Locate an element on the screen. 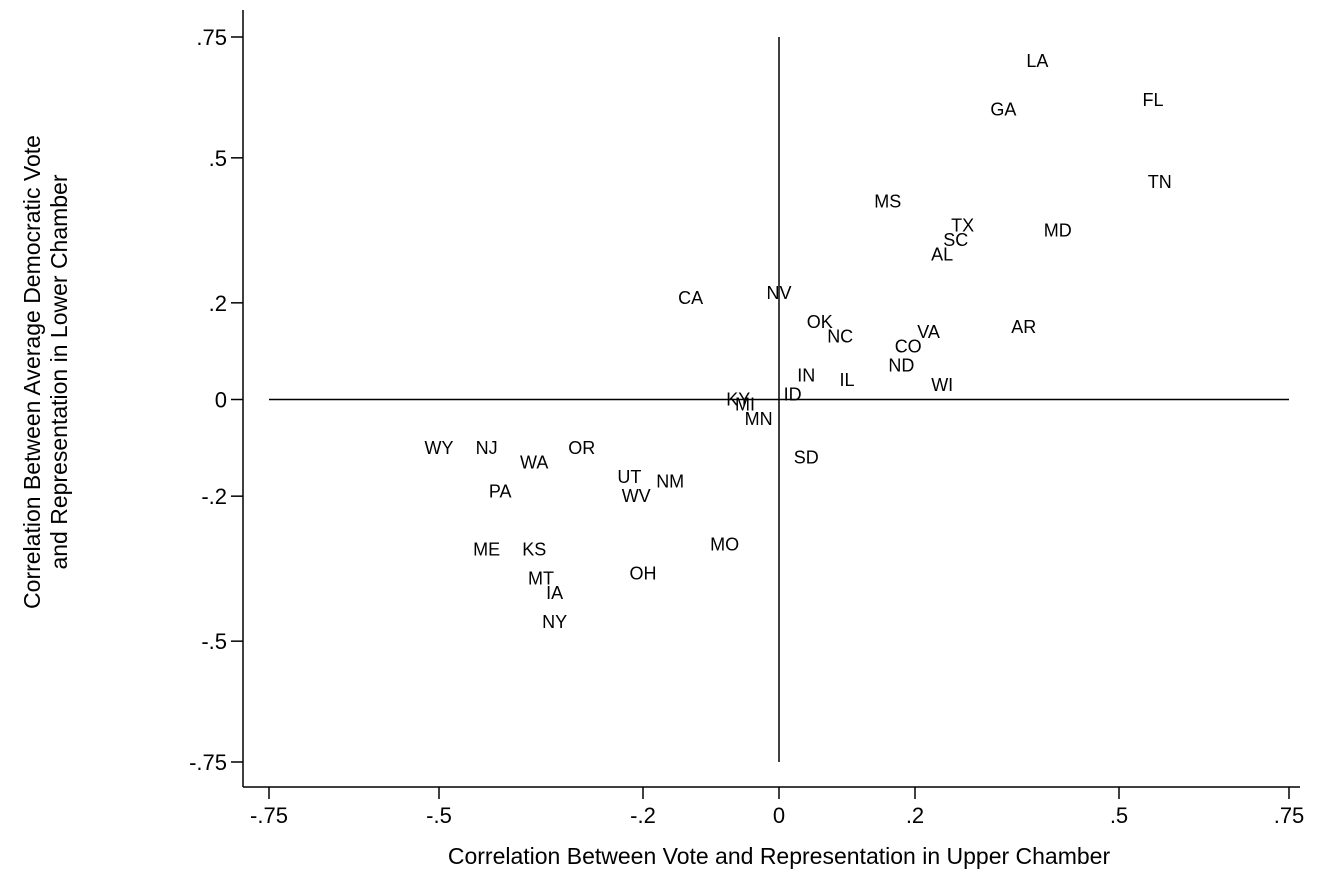  x-tick-label: .5 is located at coordinates (1119, 815).